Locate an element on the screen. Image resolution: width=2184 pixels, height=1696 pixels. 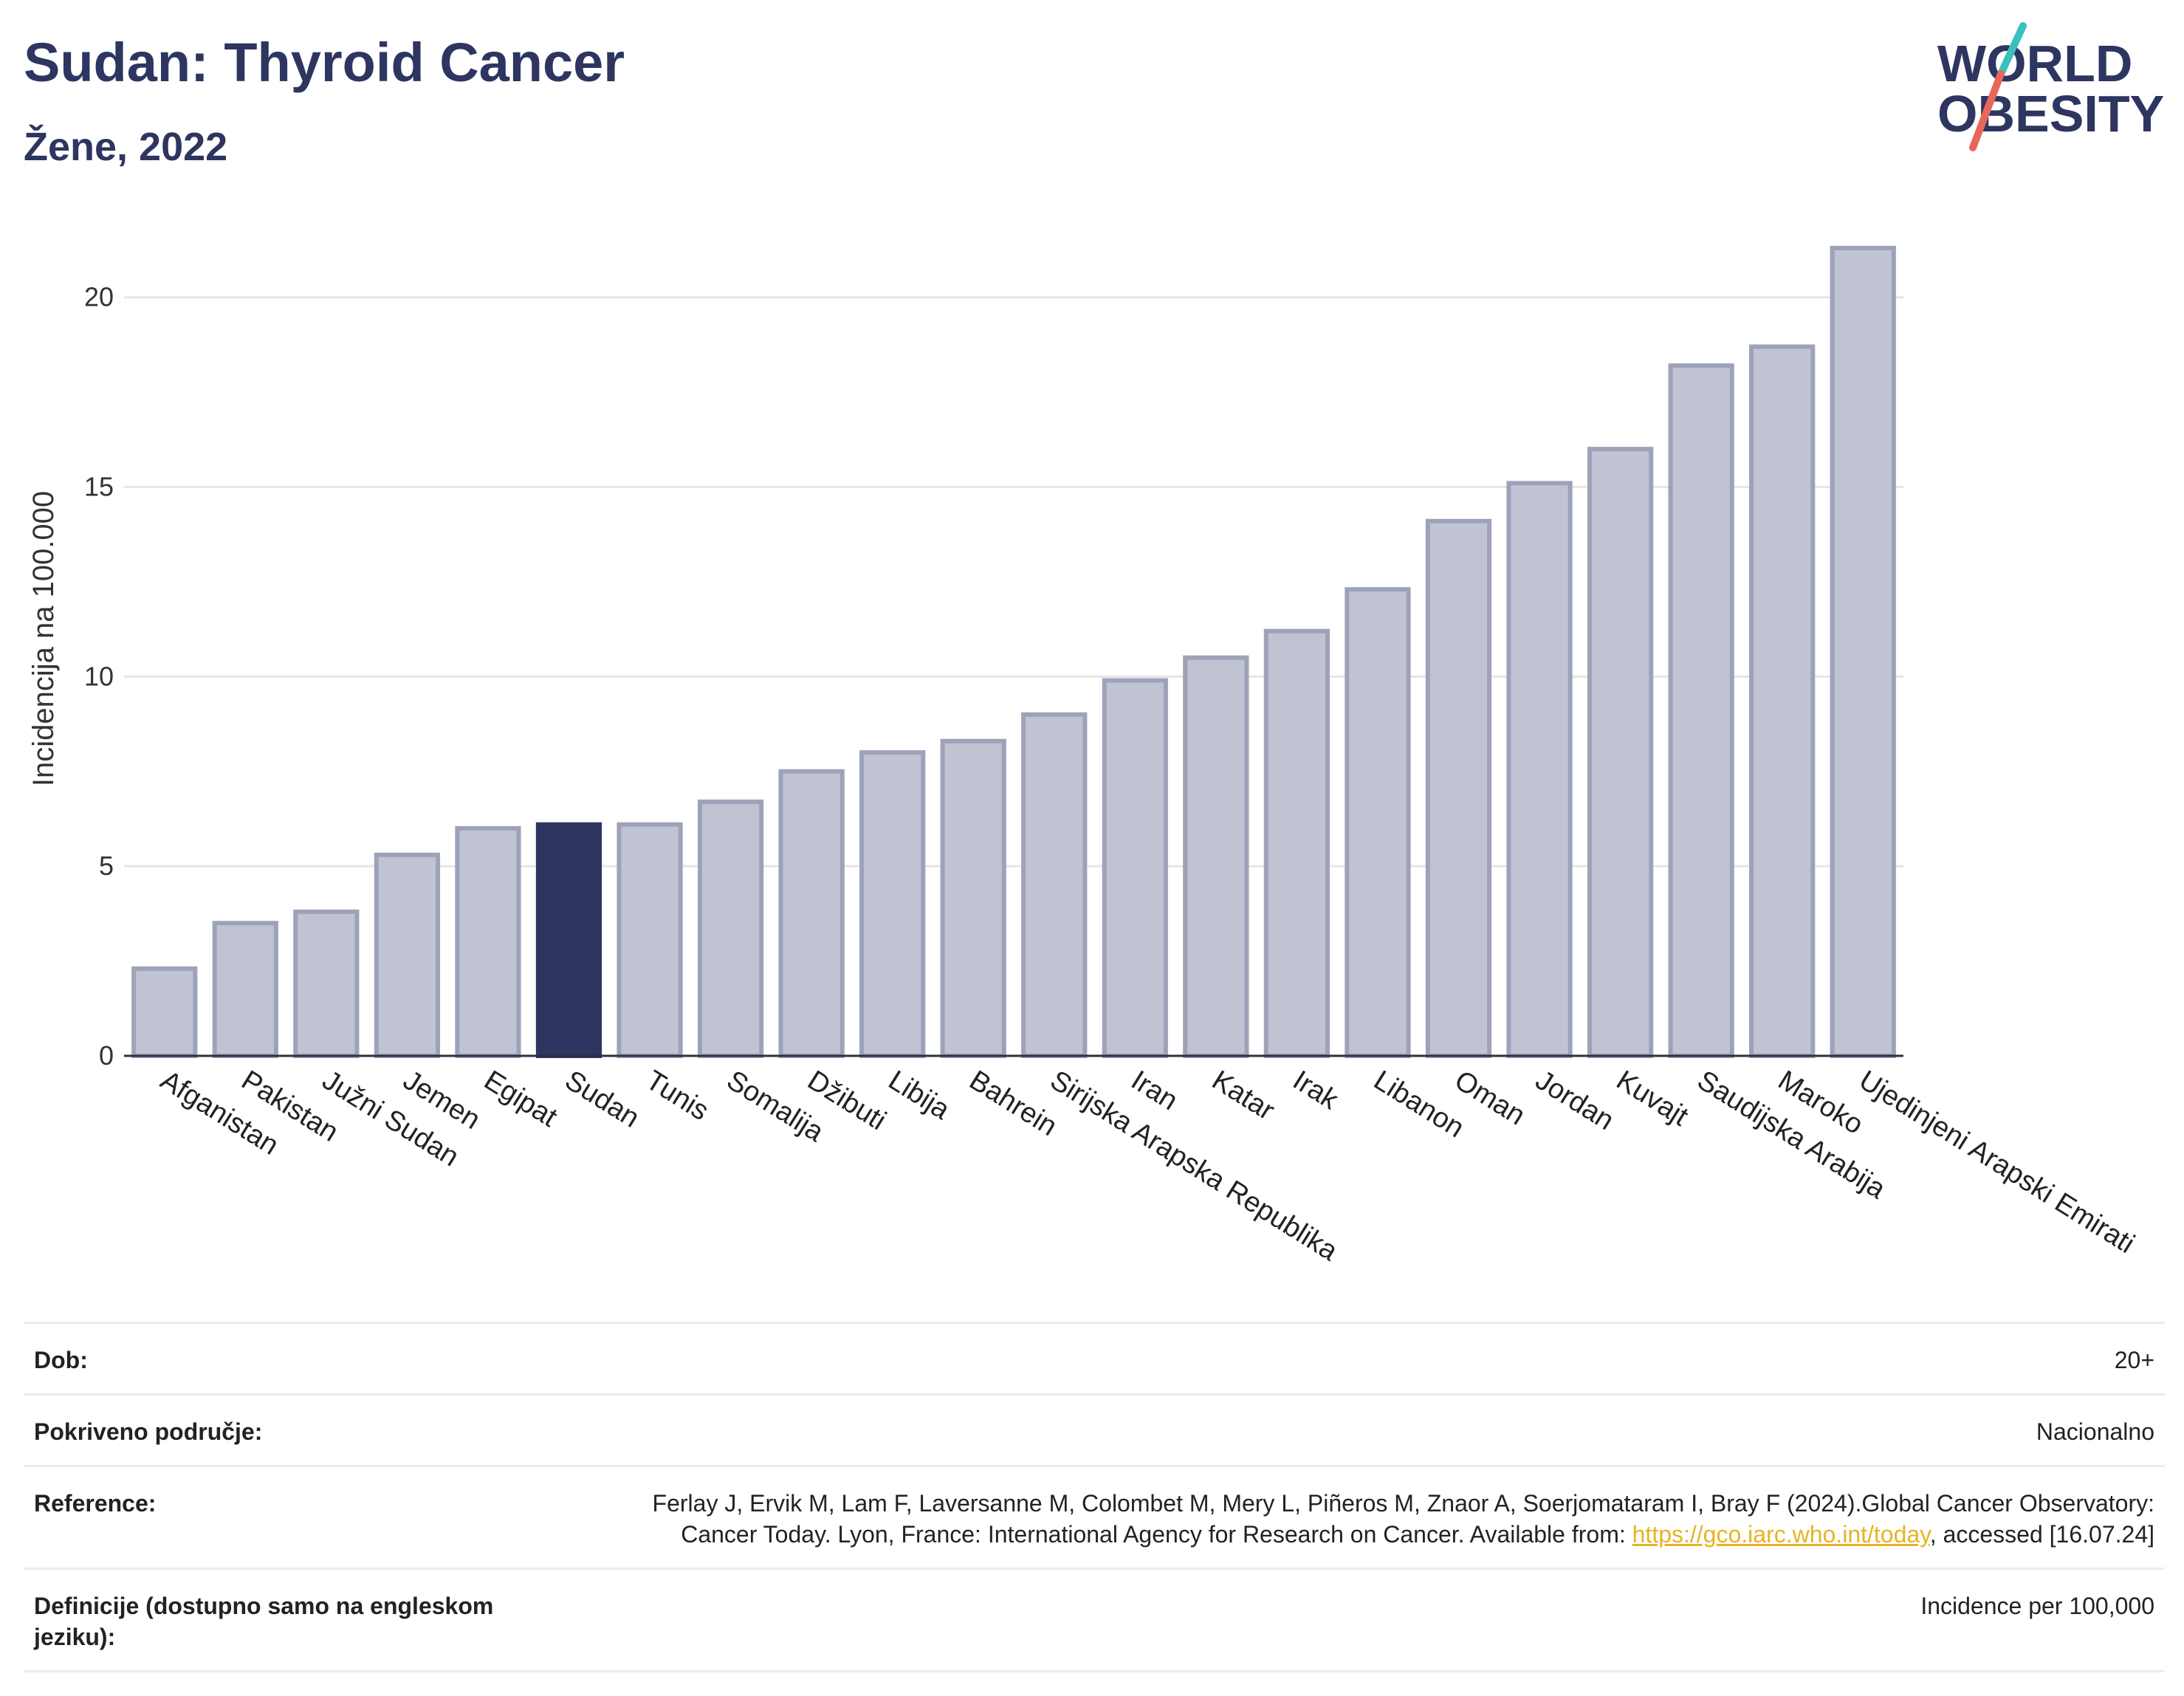
y-tick-label-10: 10 is located at coordinates (99, 676).